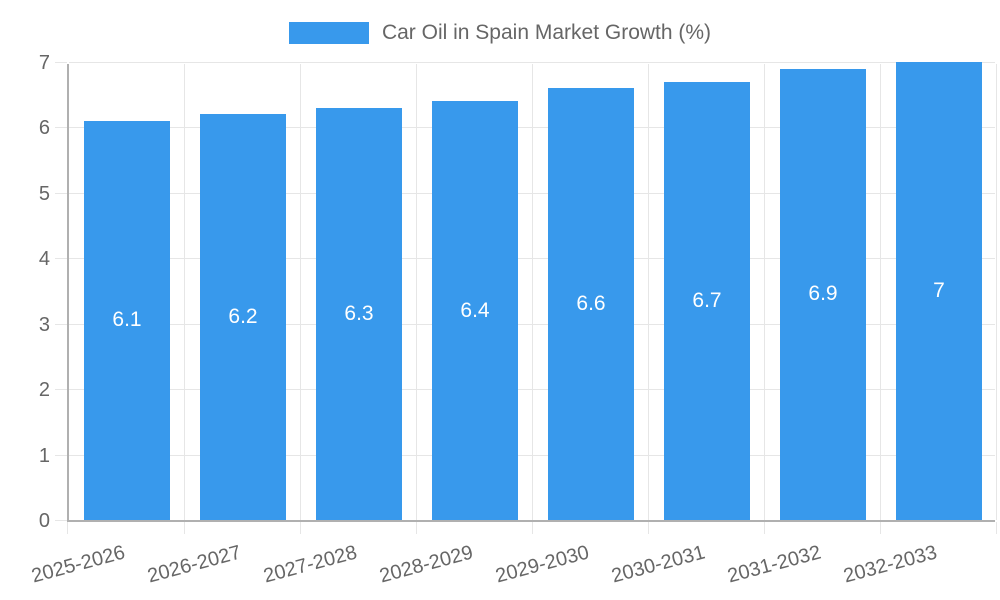  I want to click on bar-2032-2033: 7, so click(939, 291).